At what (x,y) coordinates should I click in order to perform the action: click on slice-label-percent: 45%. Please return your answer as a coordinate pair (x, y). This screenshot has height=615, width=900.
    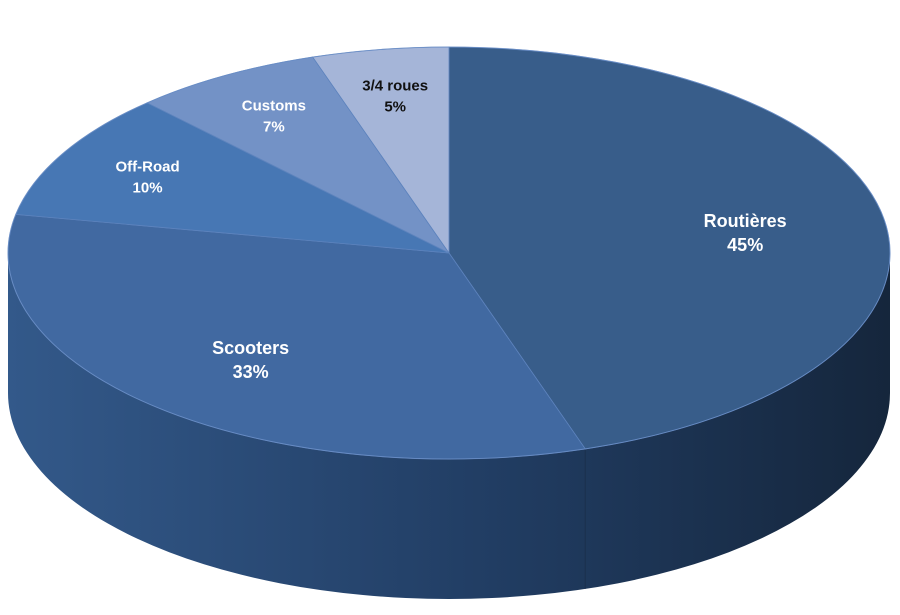
    Looking at the image, I should click on (745, 245).